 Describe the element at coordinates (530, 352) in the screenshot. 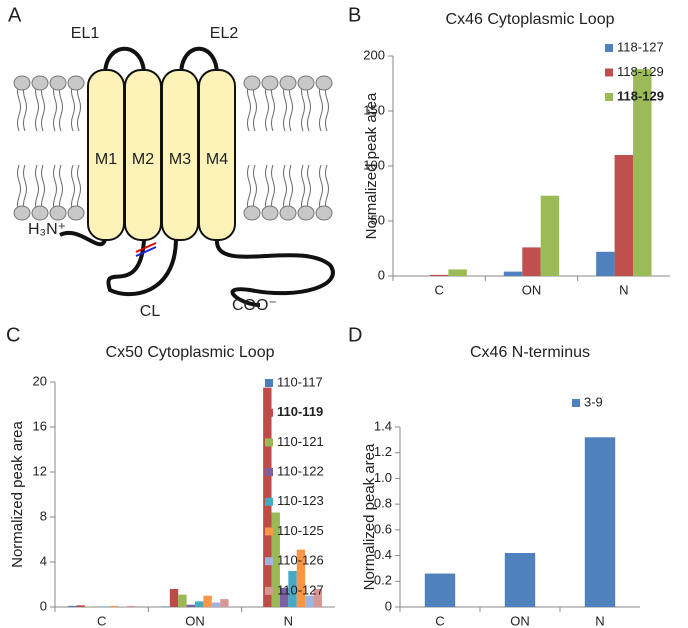

I see `chart-title: Cx46 N-terminus` at that location.